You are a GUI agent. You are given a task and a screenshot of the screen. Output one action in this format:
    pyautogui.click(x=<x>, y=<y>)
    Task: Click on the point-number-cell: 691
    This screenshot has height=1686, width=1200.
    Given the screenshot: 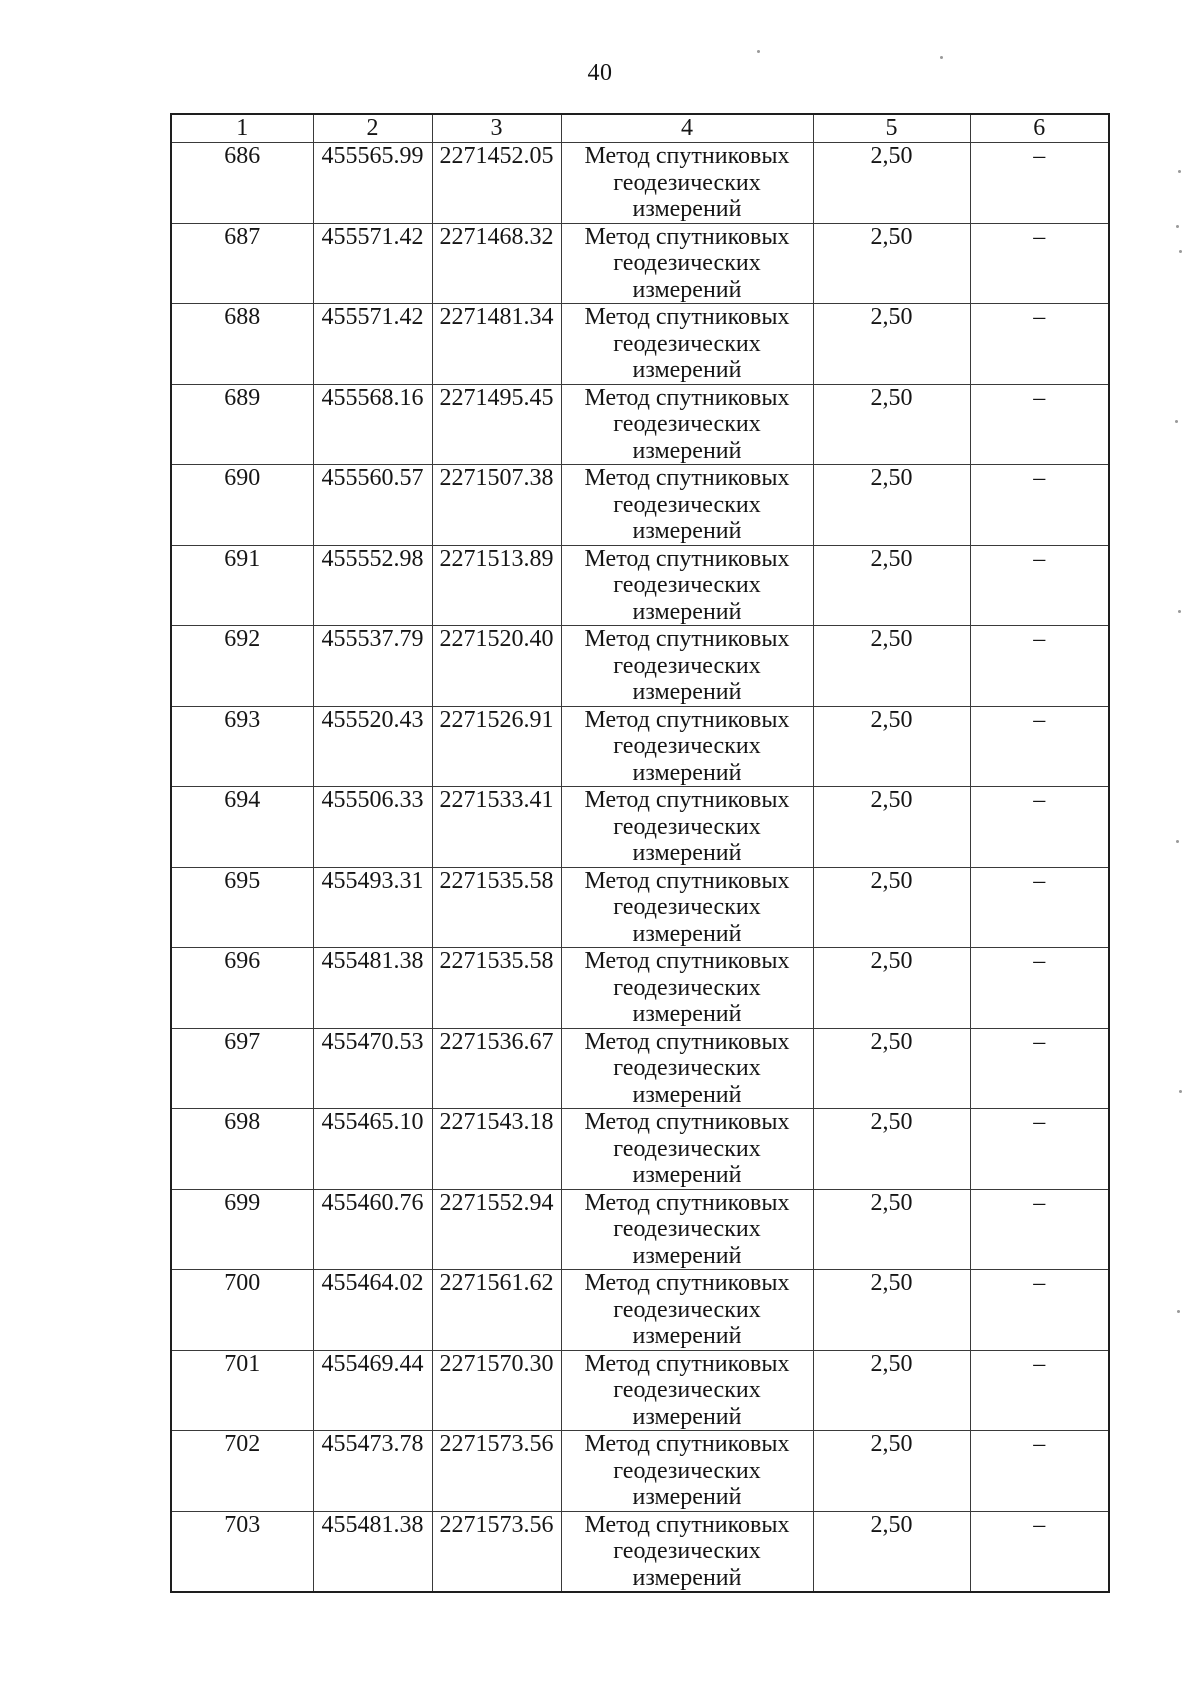 What is the action you would take?
    pyautogui.click(x=242, y=585)
    